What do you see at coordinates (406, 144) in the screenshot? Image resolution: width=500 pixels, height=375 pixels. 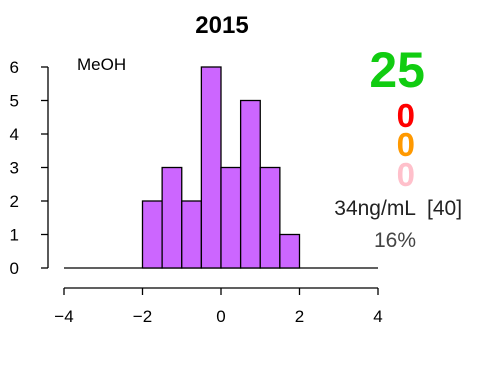 I see `annotation-count-orange: 0` at bounding box center [406, 144].